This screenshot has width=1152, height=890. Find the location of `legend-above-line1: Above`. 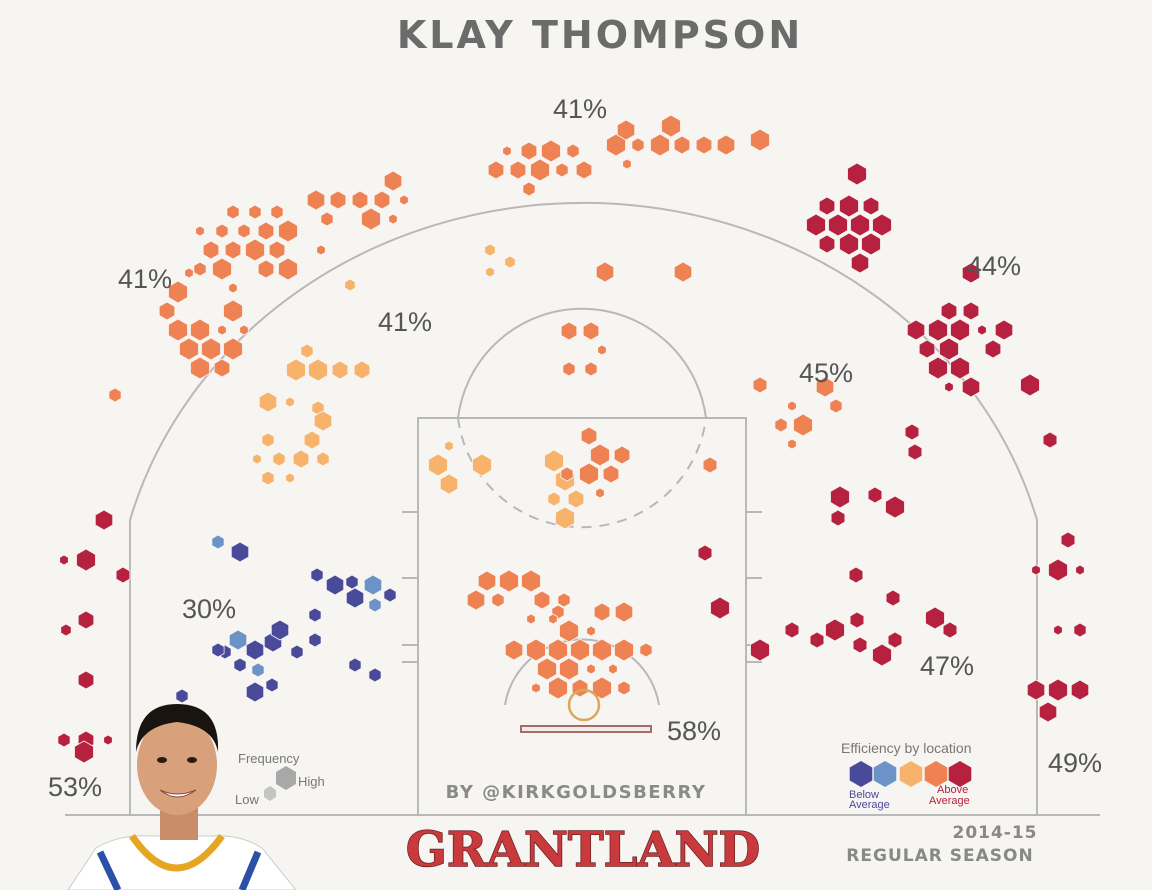

legend-above-line1: Above is located at coordinates (952, 790).